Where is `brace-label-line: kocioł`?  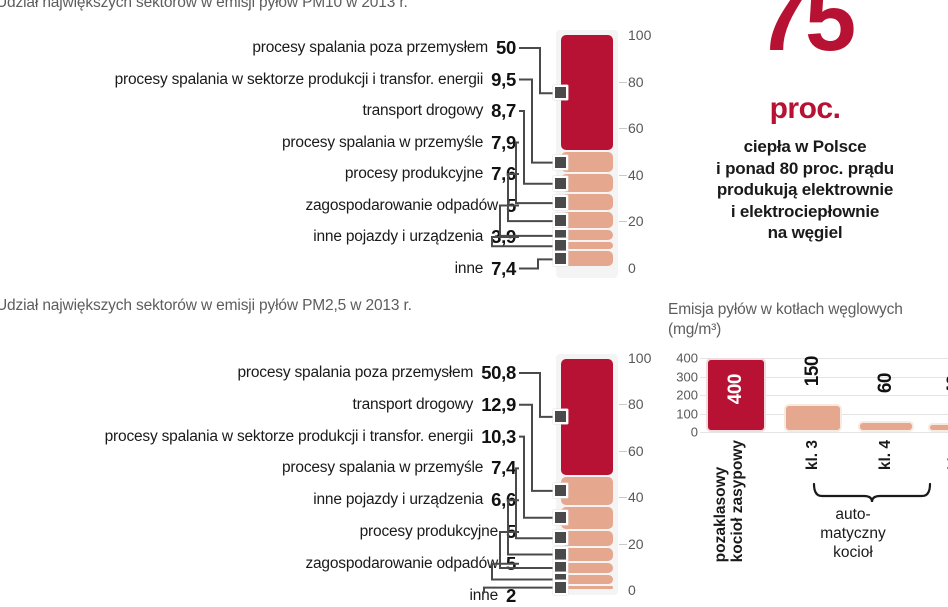 brace-label-line: kocioł is located at coordinates (853, 552).